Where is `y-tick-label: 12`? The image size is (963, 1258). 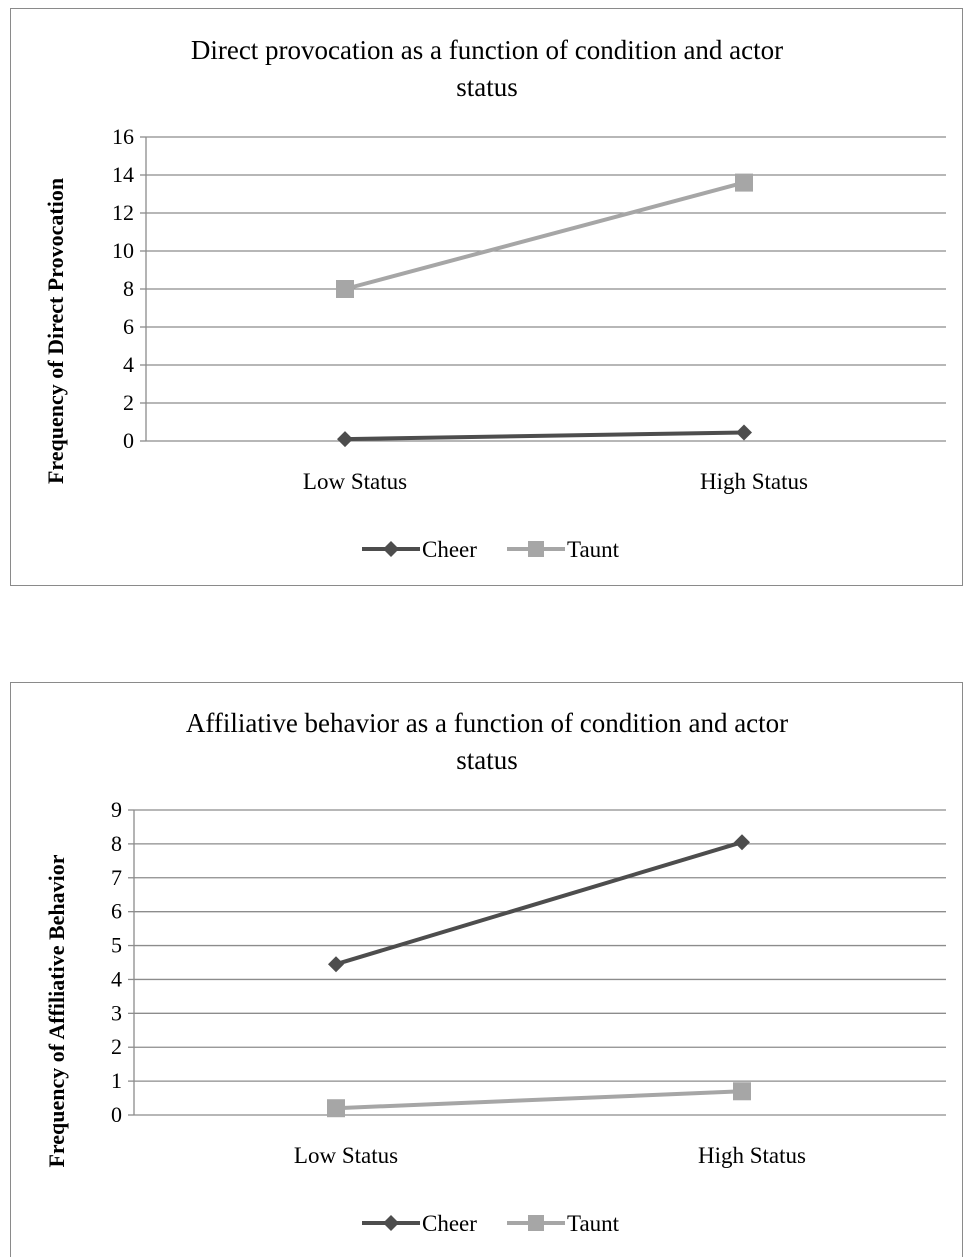
y-tick-label: 12 is located at coordinates (123, 212).